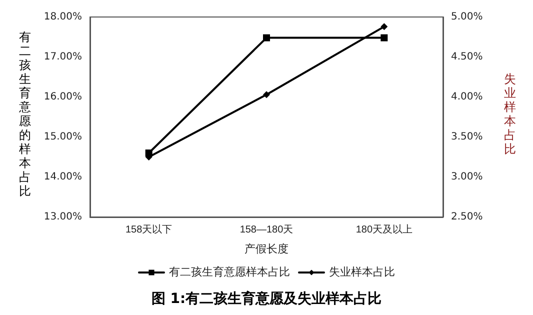 The image size is (533, 315). Describe the element at coordinates (266, 249) in the screenshot. I see `x-axis-title: 产假长度` at that location.